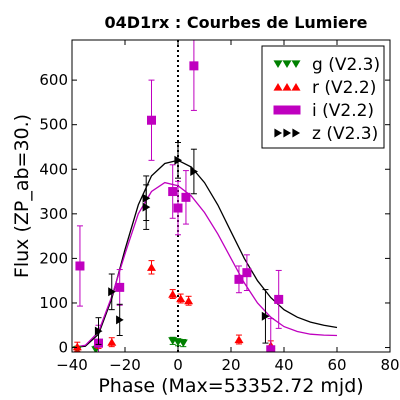 This screenshot has width=400, height=400. What do you see at coordinates (22, 196) in the screenshot?
I see `y-axis-label: Flux (ZP_ab=30.)` at bounding box center [22, 196].